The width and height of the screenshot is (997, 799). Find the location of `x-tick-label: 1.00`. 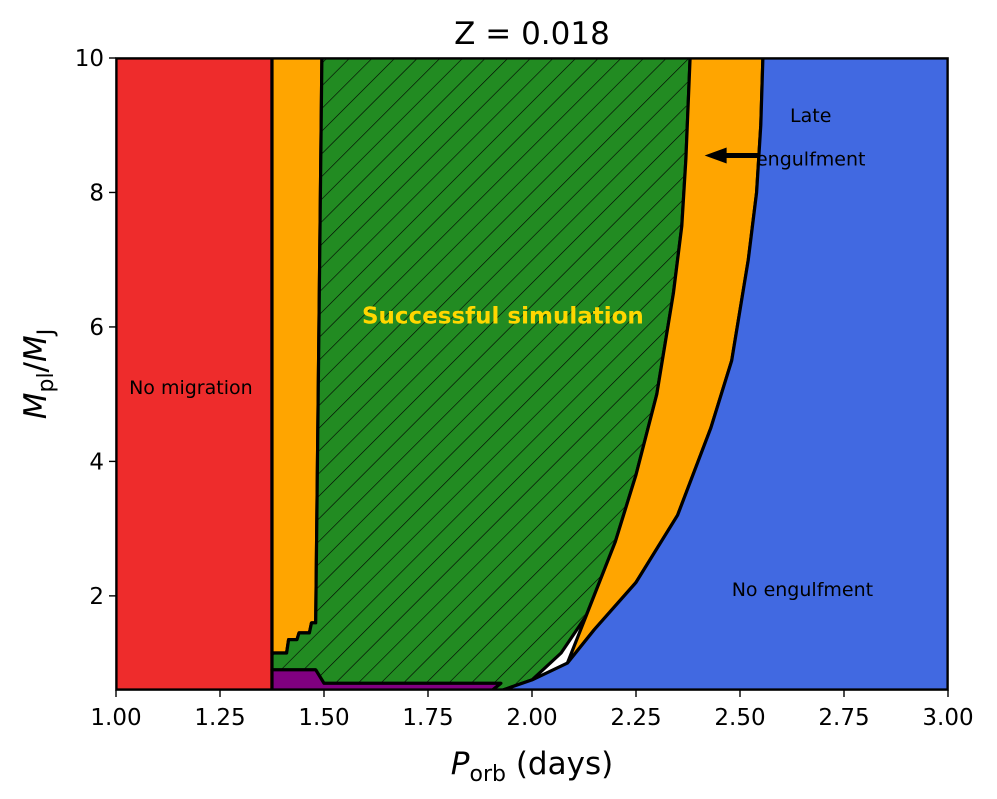

x-tick-label: 1.00 is located at coordinates (115, 718).